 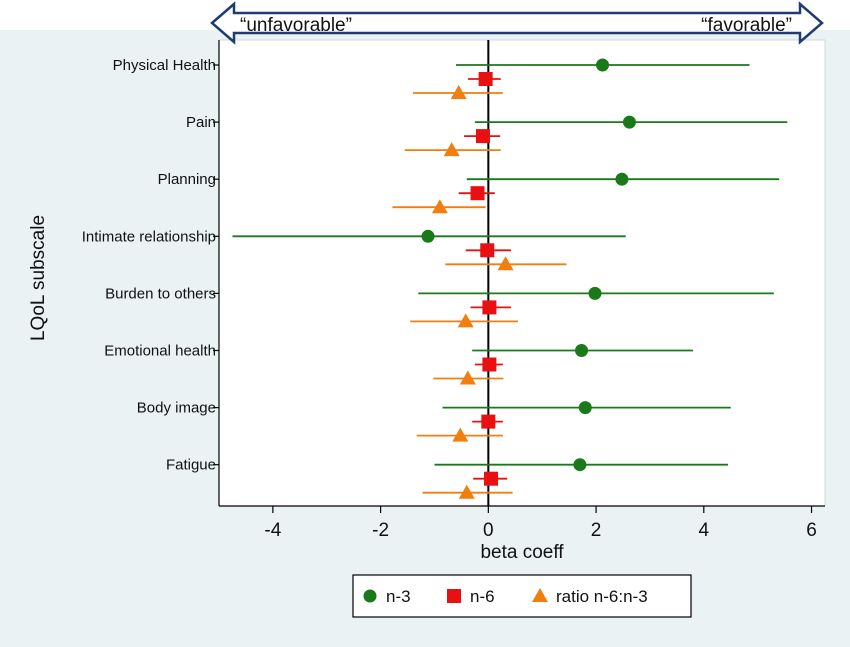 I want to click on x-tick-label: -4, so click(x=272, y=530).